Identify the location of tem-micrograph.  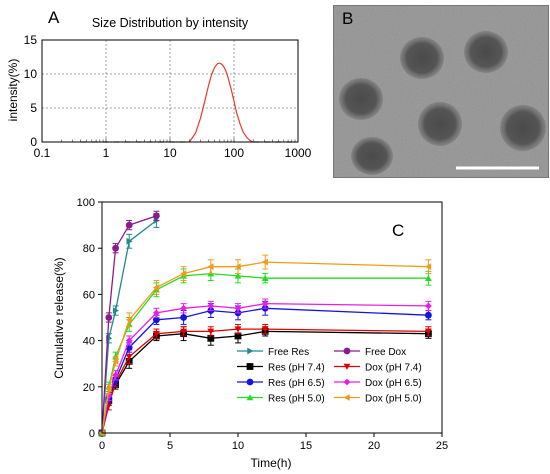
(441, 91).